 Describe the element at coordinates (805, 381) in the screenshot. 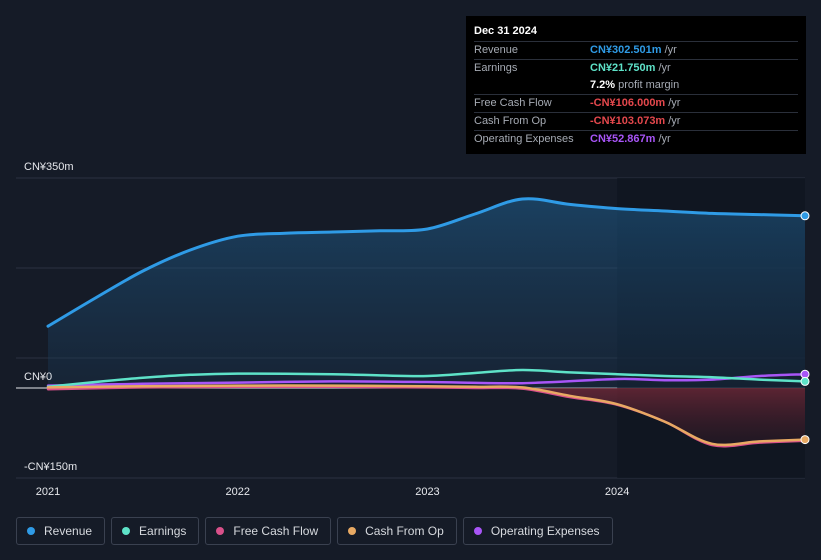

I see `earnings-end-marker` at that location.